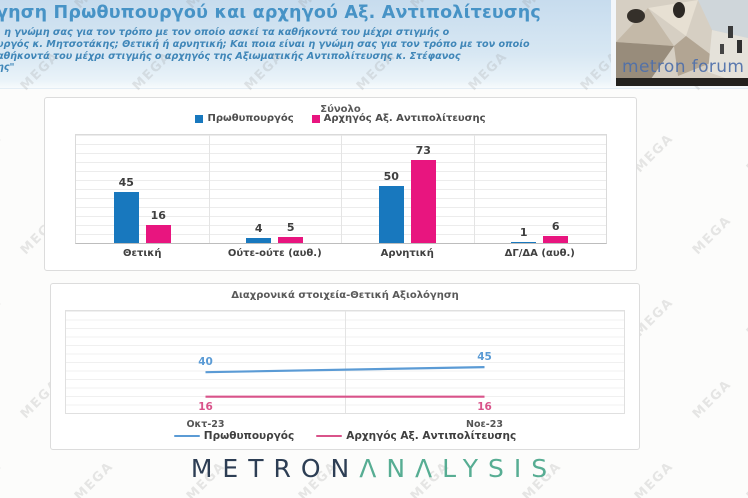 The height and width of the screenshot is (498, 748). What do you see at coordinates (340, 109) in the screenshot?
I see `bar-chart-title: Σύνολο` at bounding box center [340, 109].